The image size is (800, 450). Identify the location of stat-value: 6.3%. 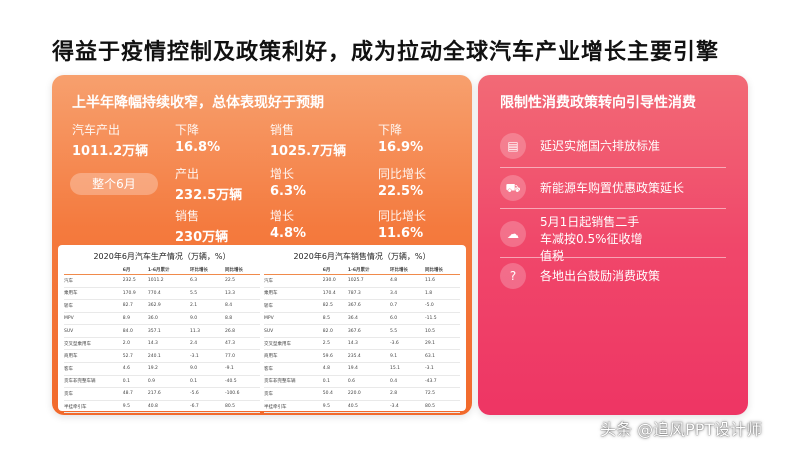
(288, 191).